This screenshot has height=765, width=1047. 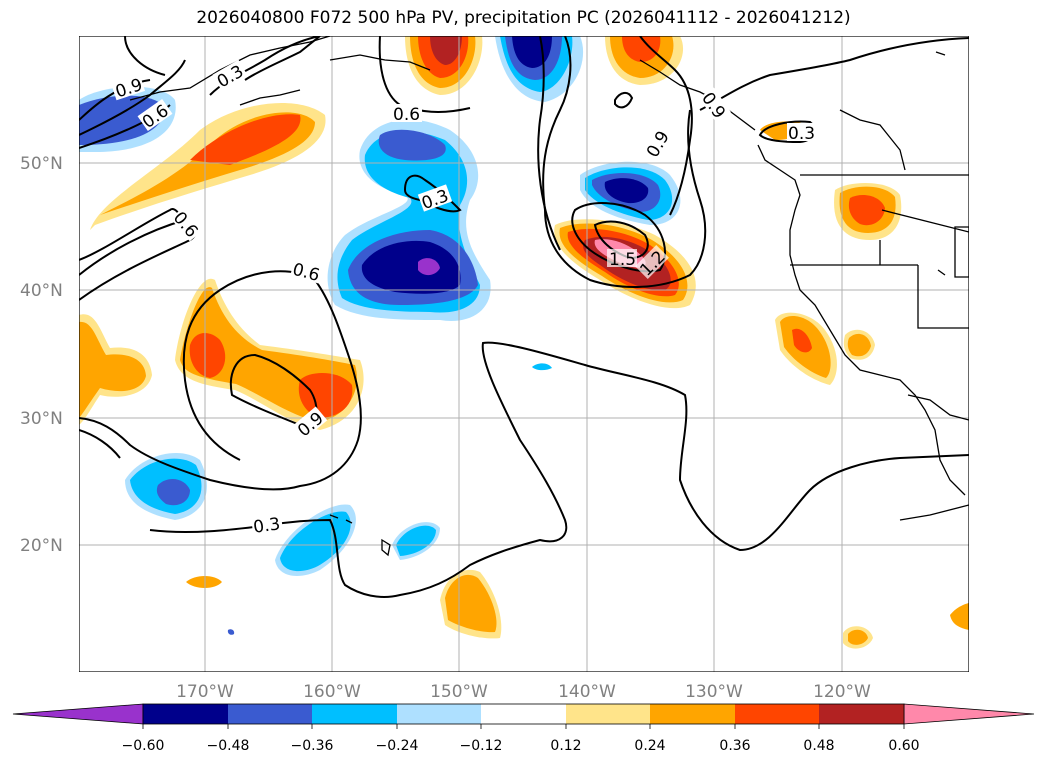 What do you see at coordinates (312, 746) in the screenshot?
I see `colorbar-tick-label: −0.36` at bounding box center [312, 746].